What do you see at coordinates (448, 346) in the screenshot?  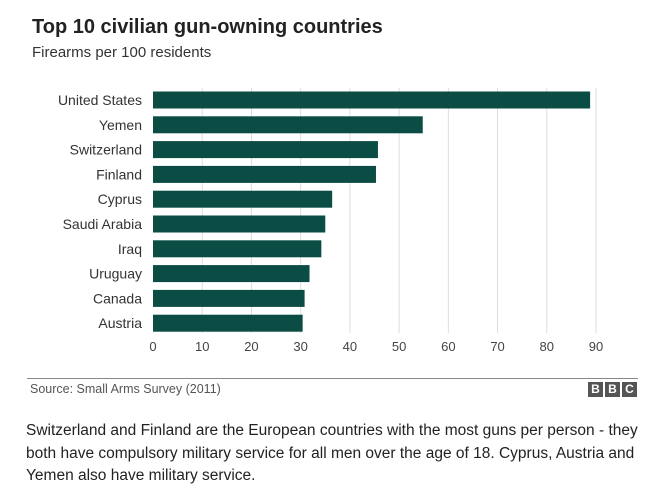 I see `x-tick-label: 60` at bounding box center [448, 346].